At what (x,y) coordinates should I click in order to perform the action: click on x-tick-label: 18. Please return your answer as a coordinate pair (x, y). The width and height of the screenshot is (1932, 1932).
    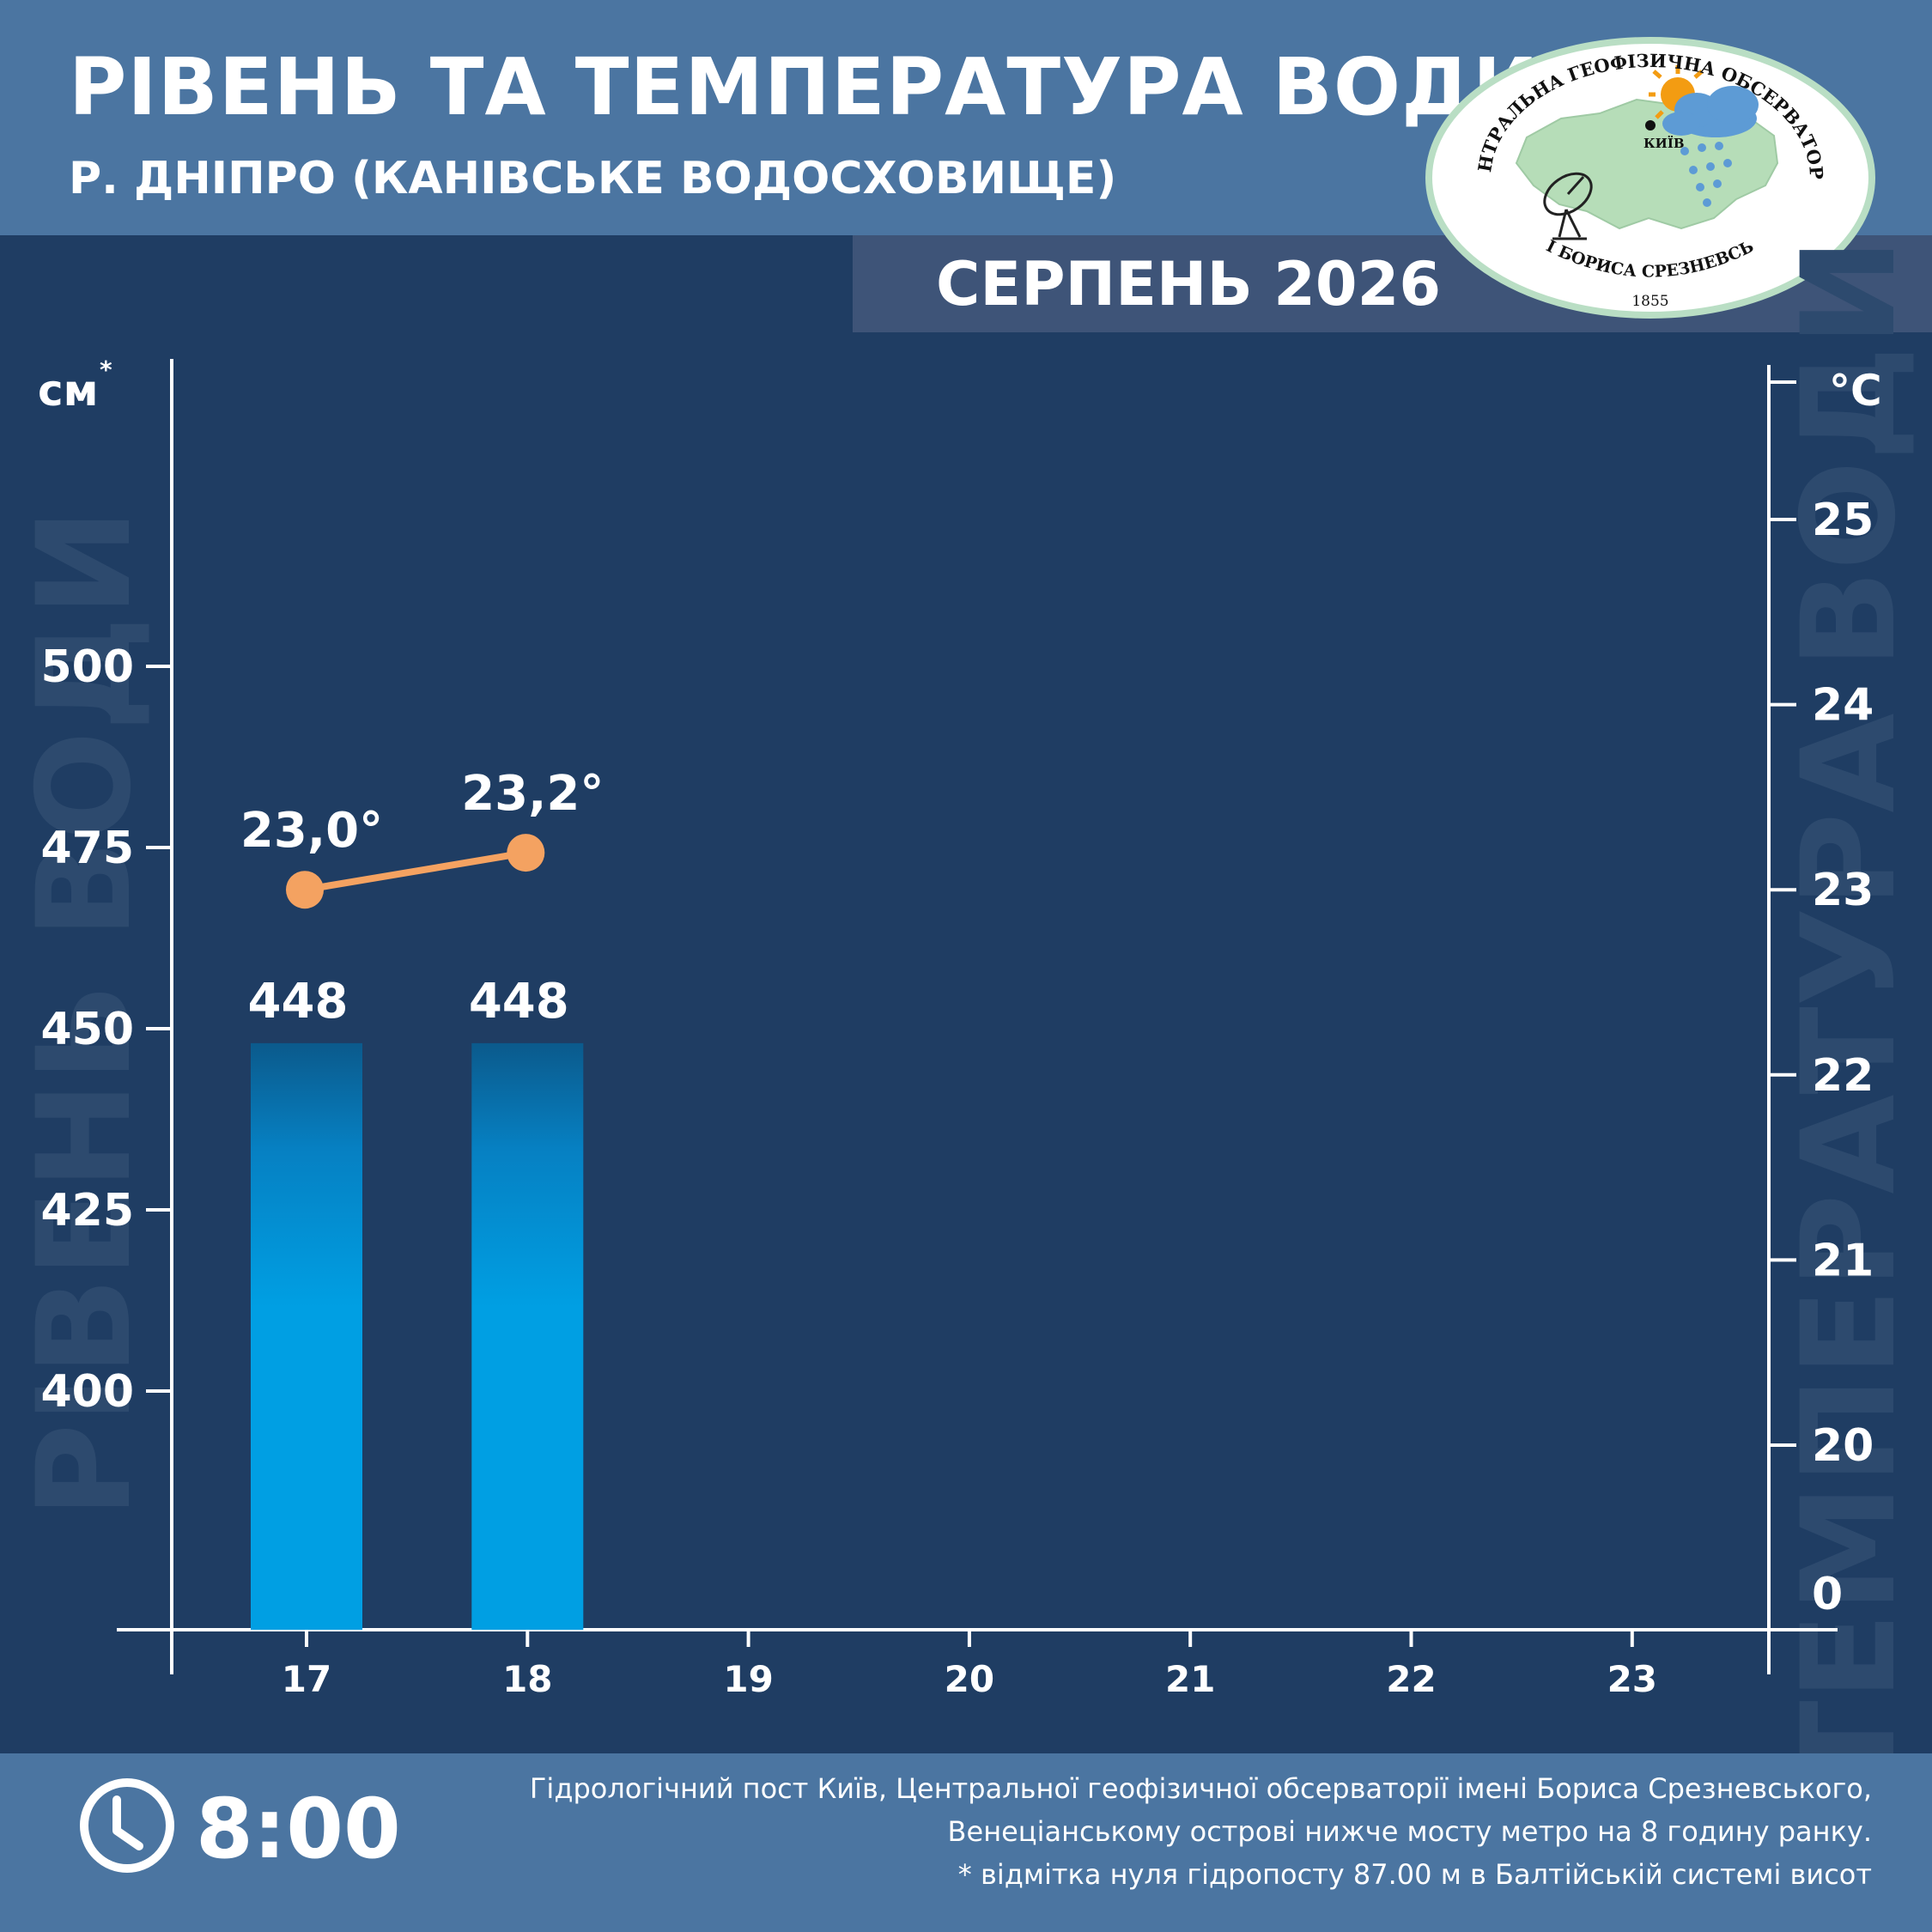
    Looking at the image, I should click on (527, 1679).